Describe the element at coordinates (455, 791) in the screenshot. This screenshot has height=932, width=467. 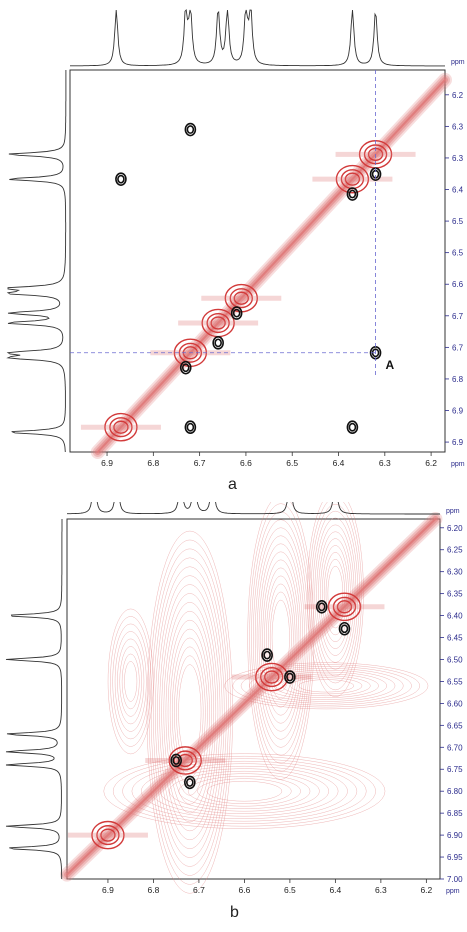
I see `y-tick-label: 6.80` at that location.